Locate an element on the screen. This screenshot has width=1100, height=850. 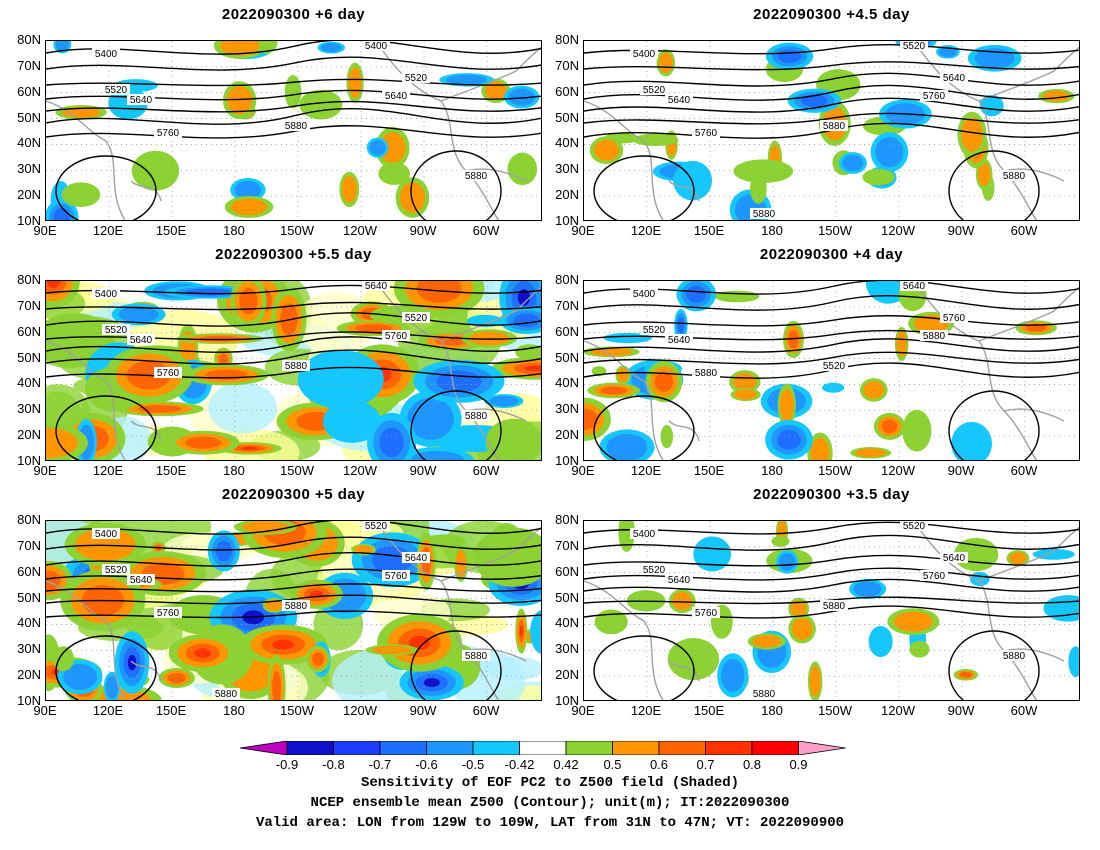
colorbar-tick-label: -0.42 is located at coordinates (519, 764).